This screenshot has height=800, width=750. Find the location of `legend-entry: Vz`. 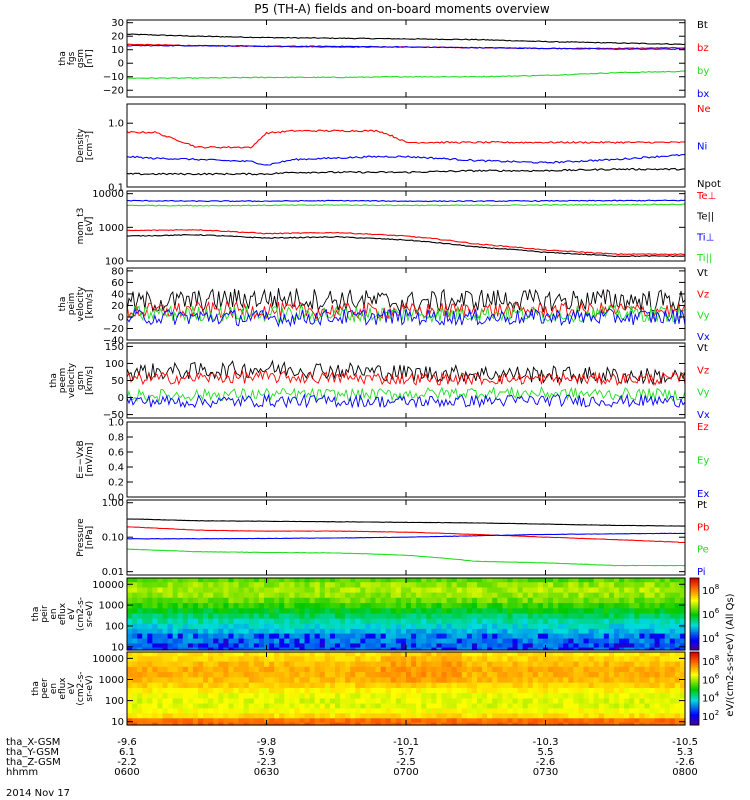

legend-entry: Vz is located at coordinates (703, 370).